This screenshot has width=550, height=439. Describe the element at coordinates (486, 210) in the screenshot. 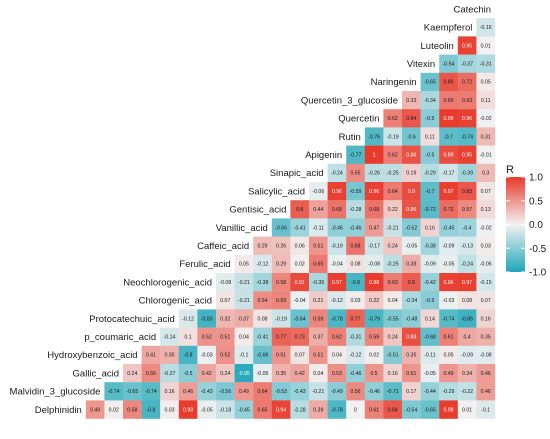

I see `cell-value-label: 0.13` at that location.